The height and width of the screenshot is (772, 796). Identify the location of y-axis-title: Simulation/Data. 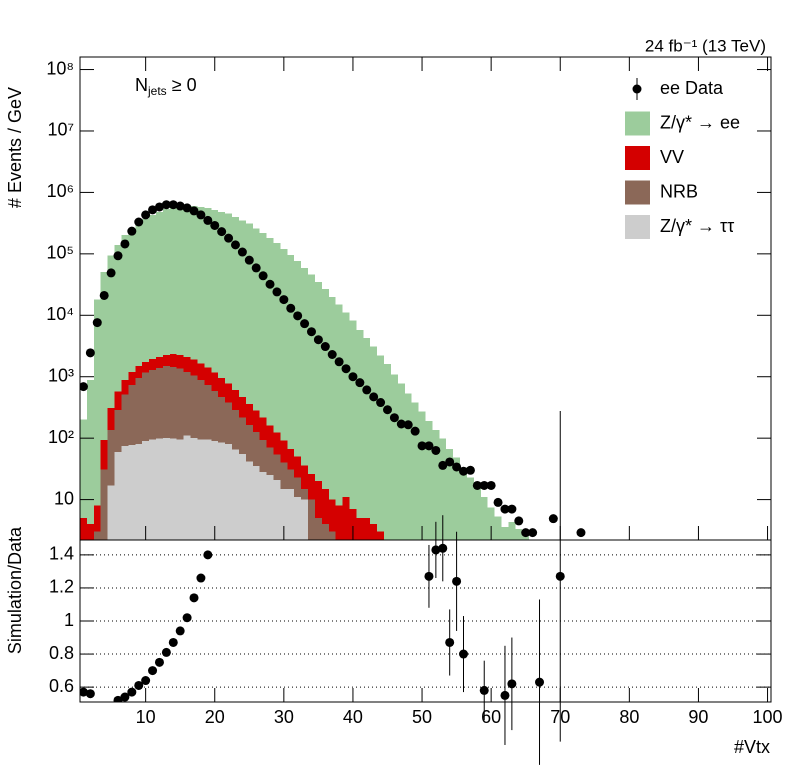
(15, 590).